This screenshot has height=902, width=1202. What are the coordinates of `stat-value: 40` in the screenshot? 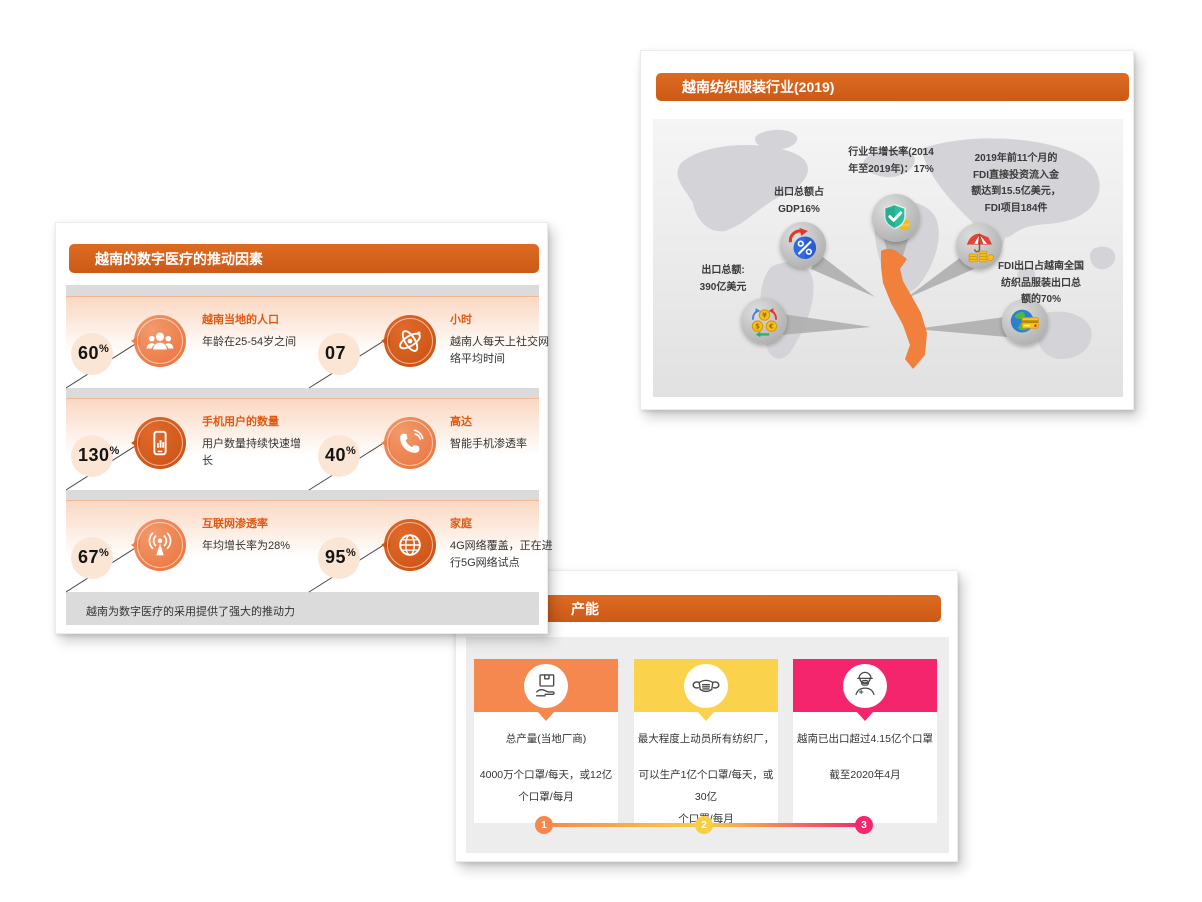 It's located at (336, 455).